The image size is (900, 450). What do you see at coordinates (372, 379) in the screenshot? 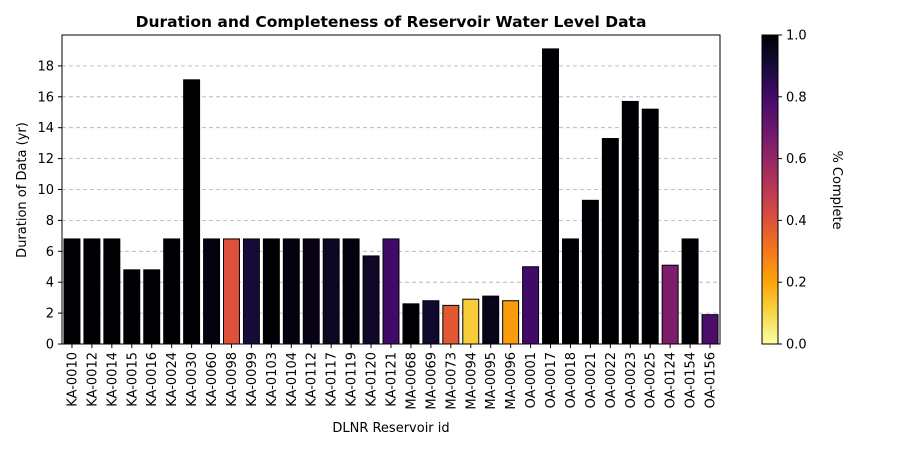
I see `x-tick-label: KA-0120` at bounding box center [372, 379].